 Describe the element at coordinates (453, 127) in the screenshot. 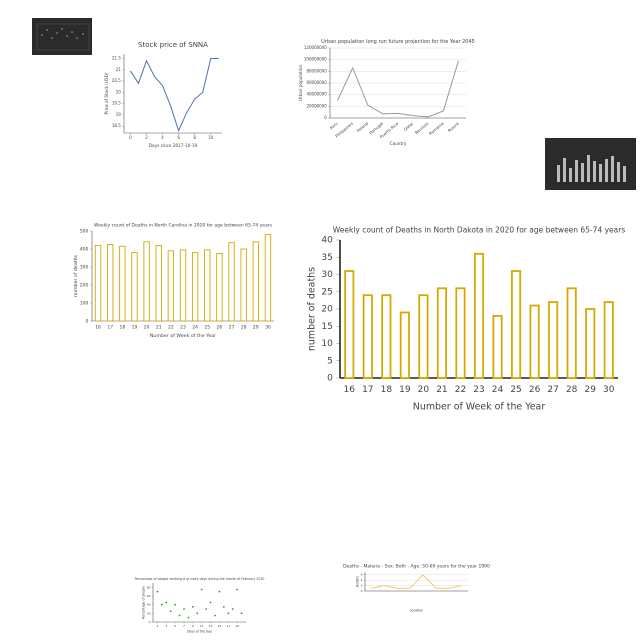

I see `x-tick-label: Russia` at that location.